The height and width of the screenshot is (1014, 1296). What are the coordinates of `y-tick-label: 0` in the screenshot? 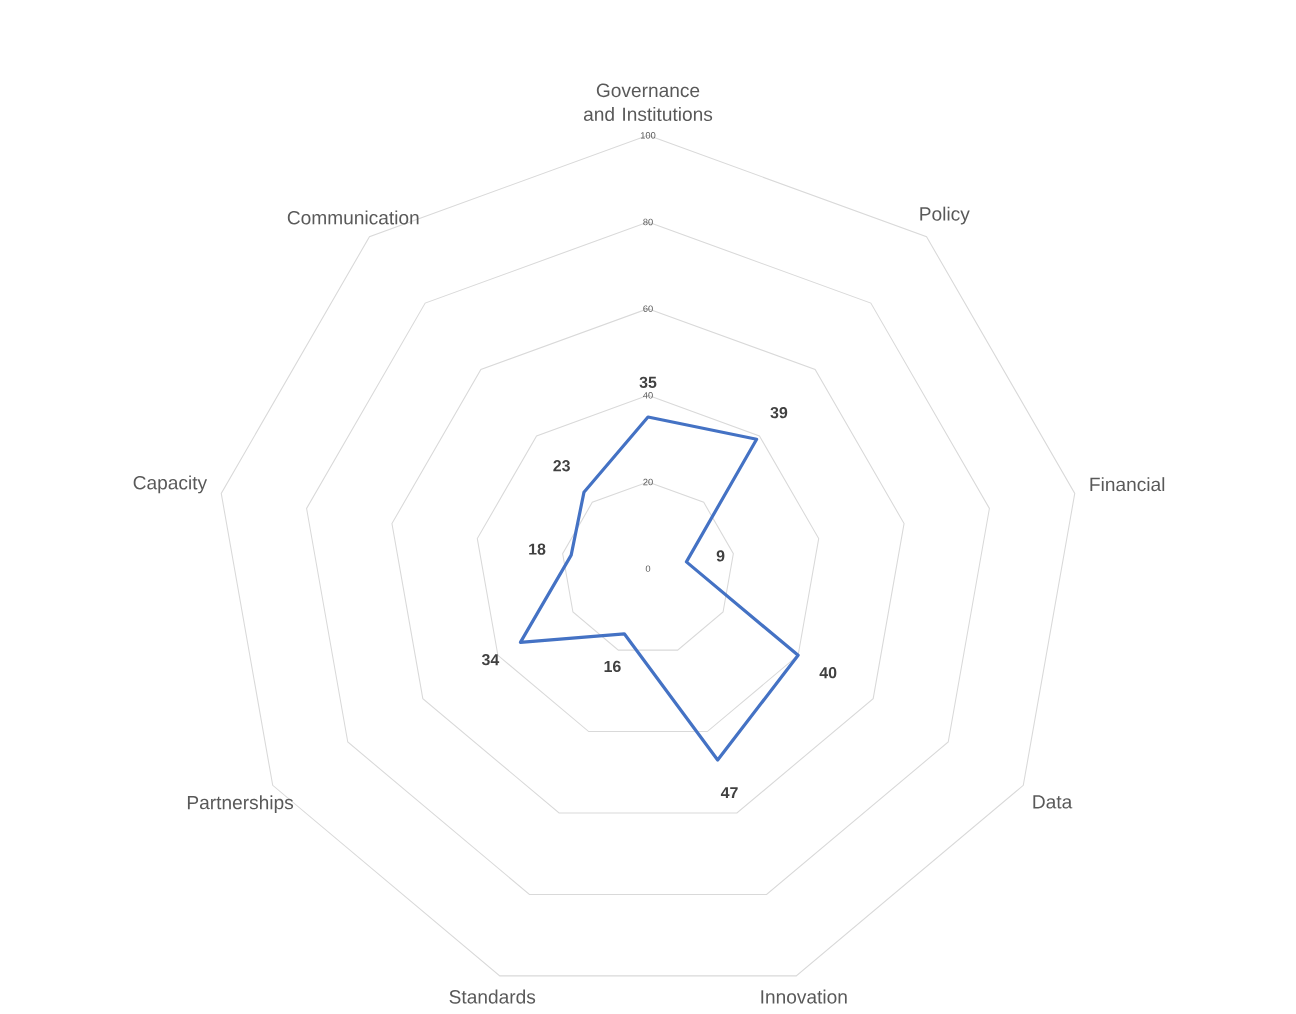 It's located at (648, 568).